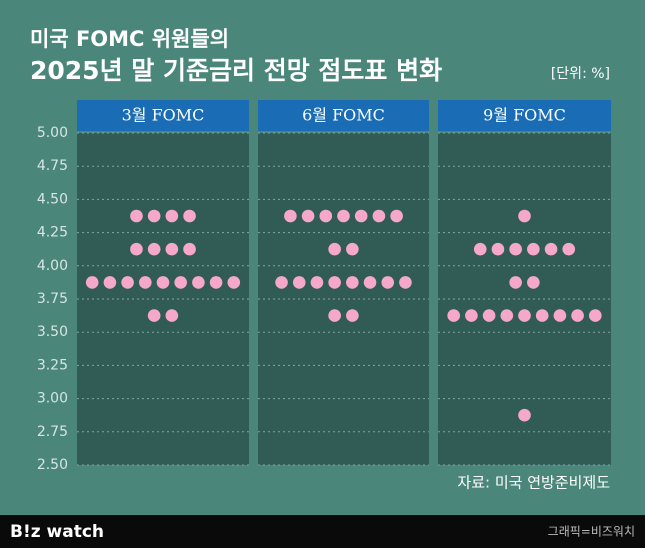 This screenshot has width=645, height=548. I want to click on y-tick-label: 3.00, so click(52, 399).